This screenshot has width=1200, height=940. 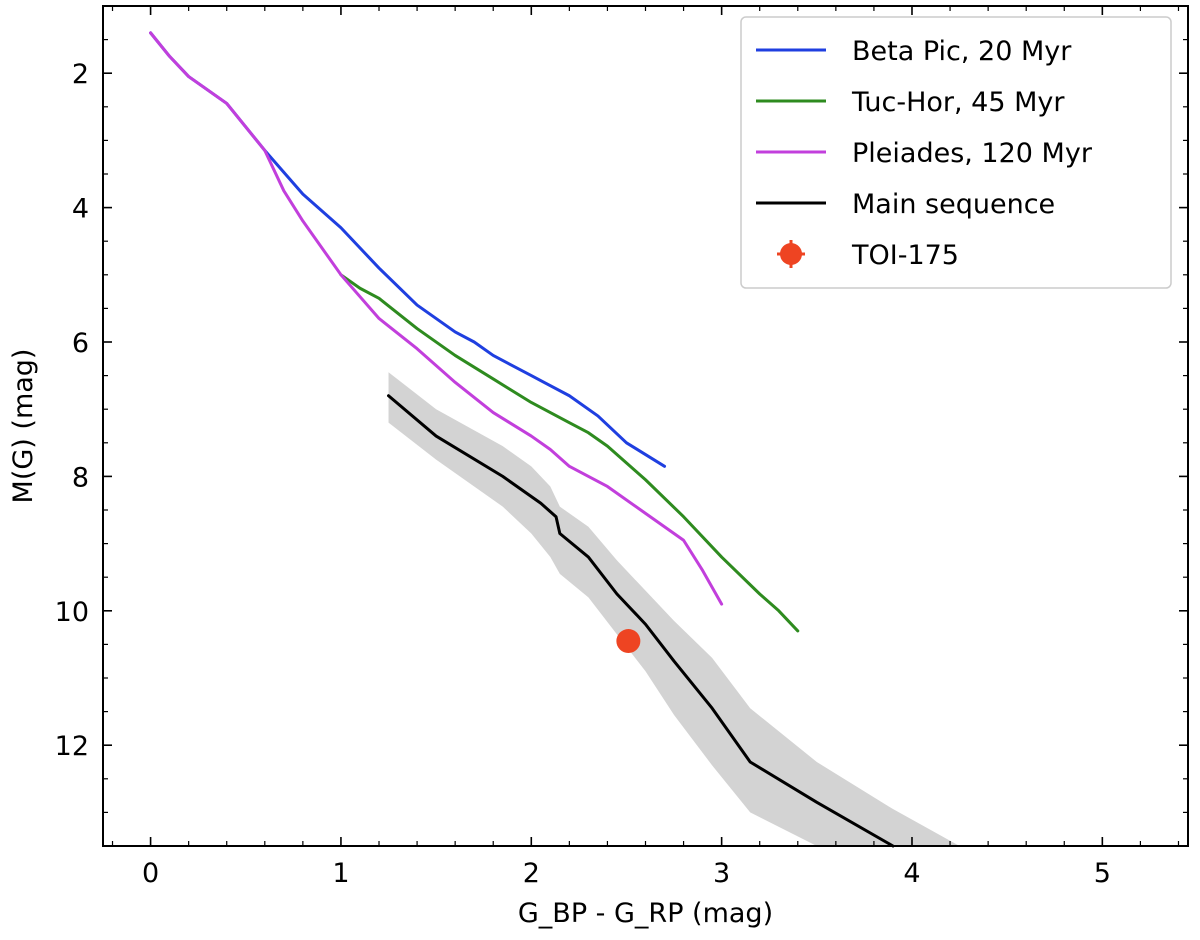 I want to click on x-tick-label: 2, so click(x=531, y=873).